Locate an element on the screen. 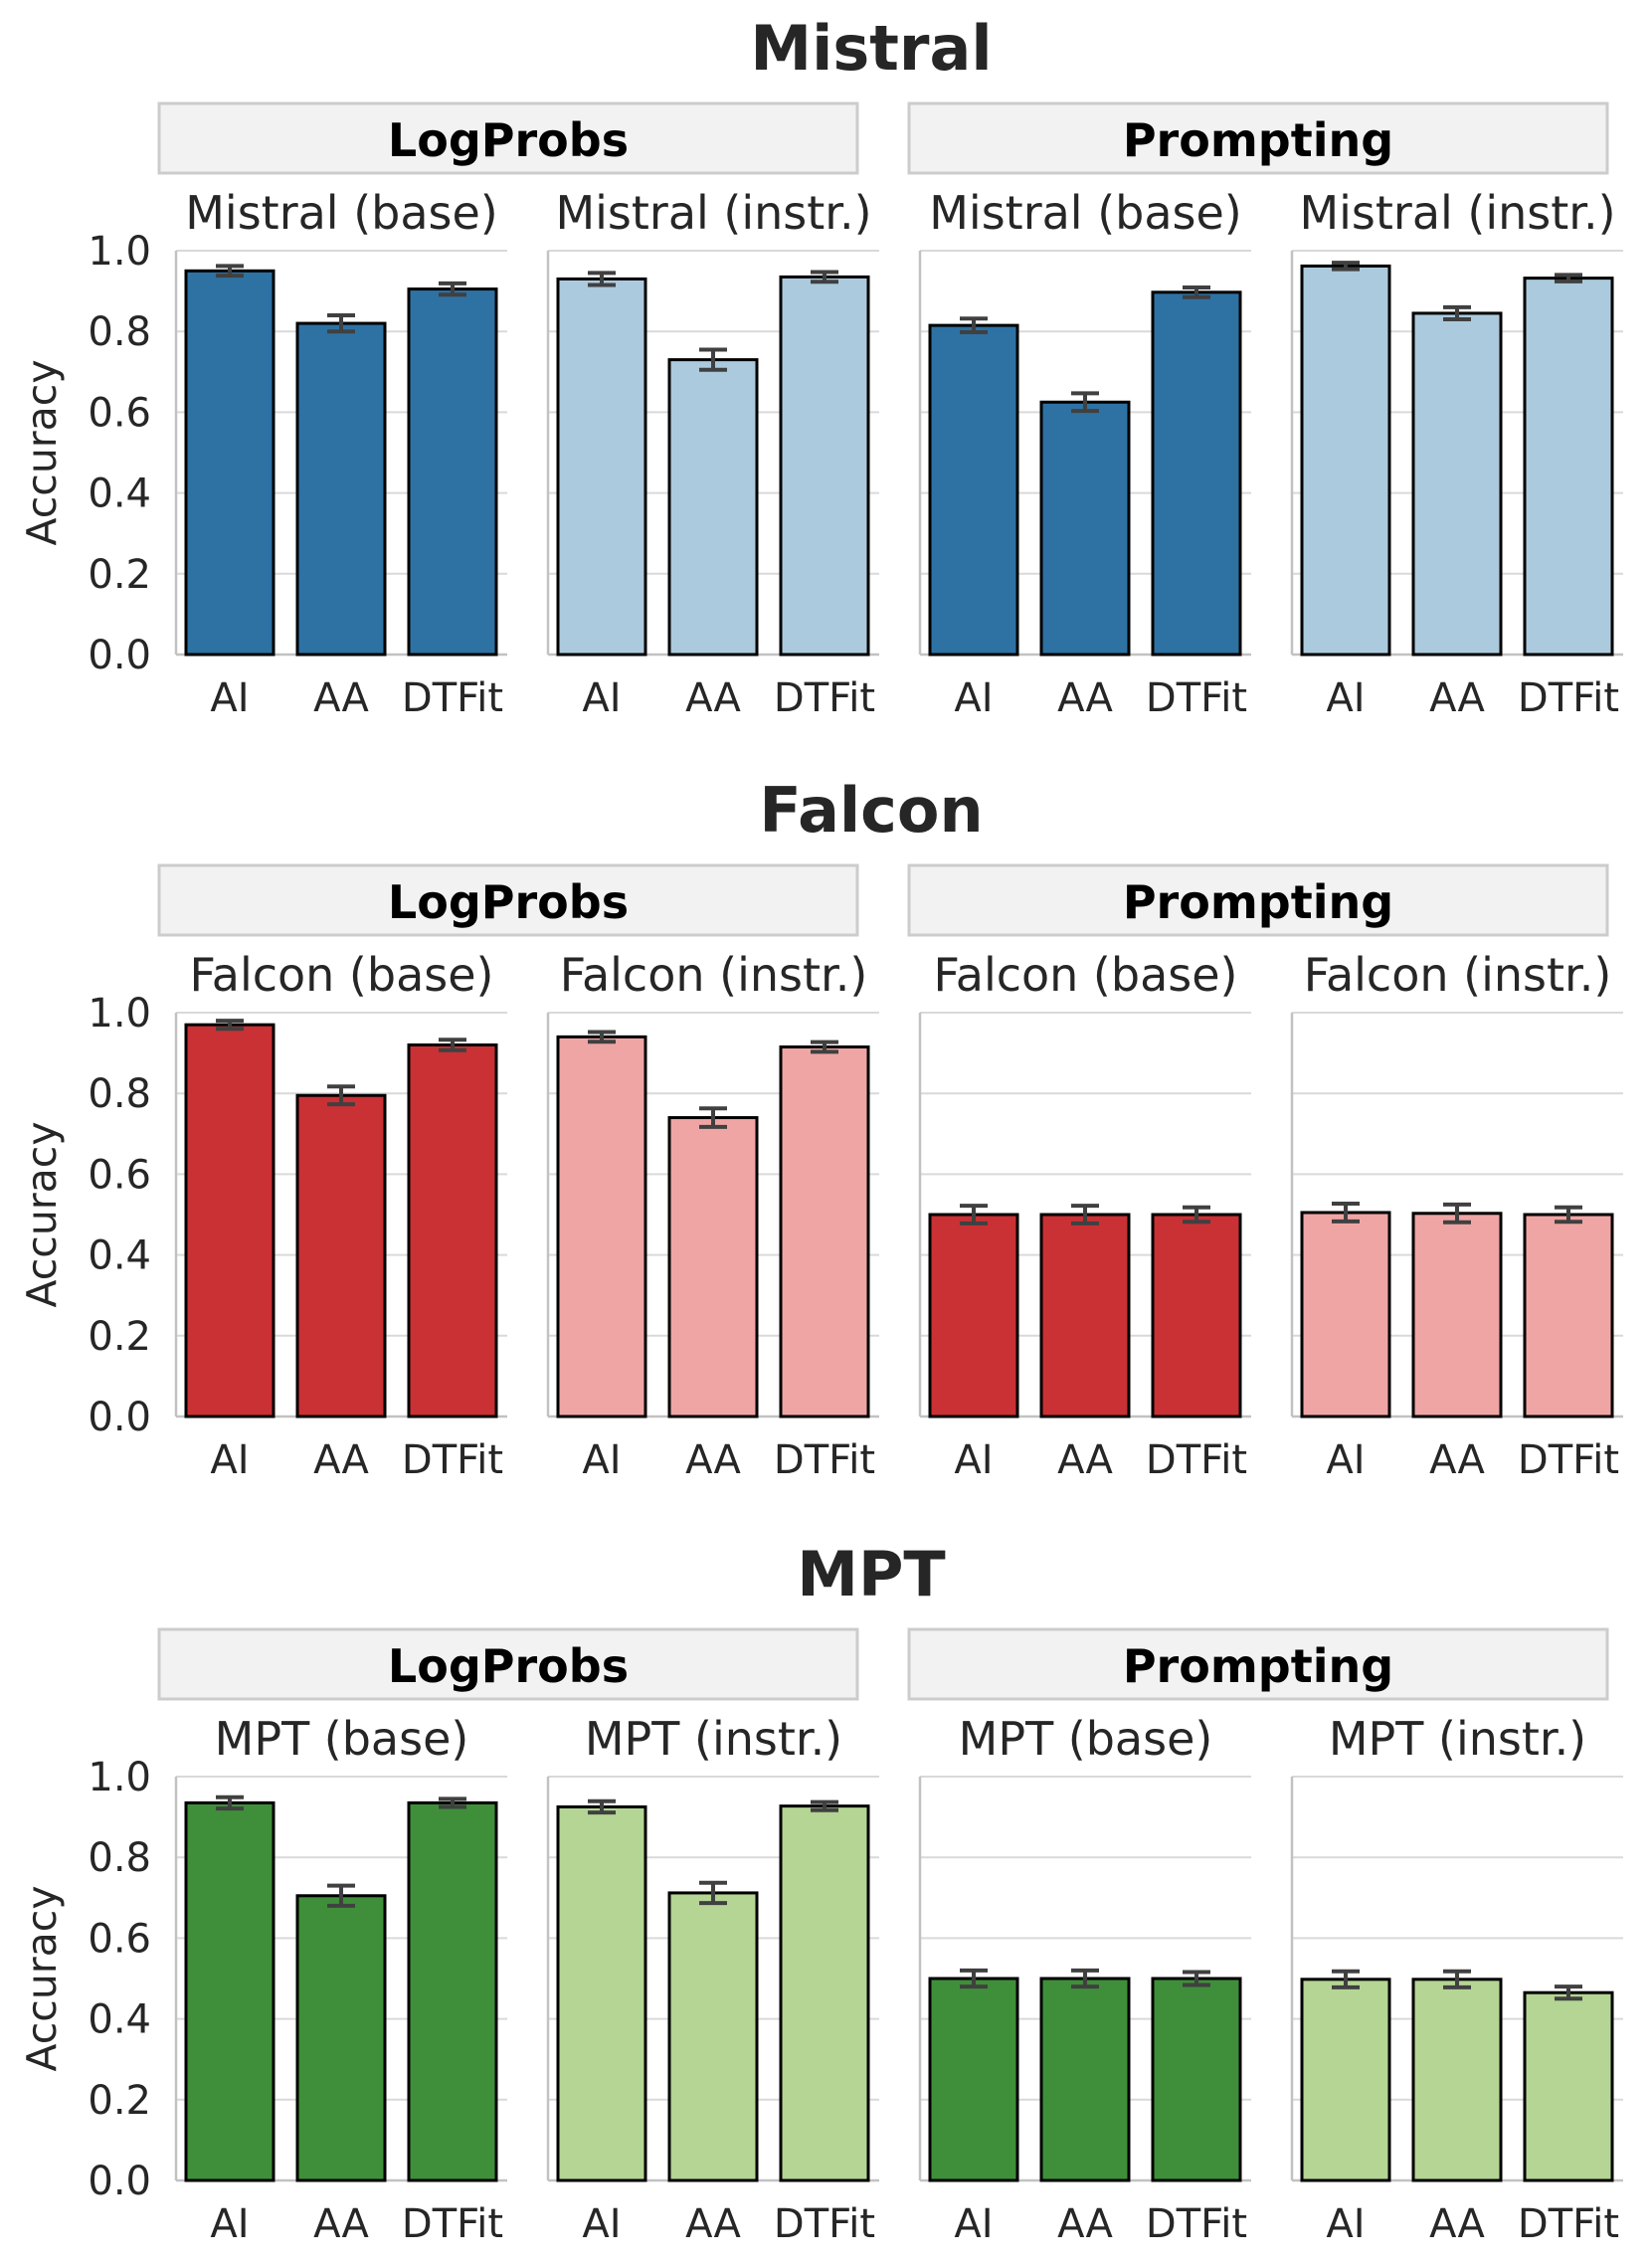  model-title-falcon: Falcon is located at coordinates (871, 810).